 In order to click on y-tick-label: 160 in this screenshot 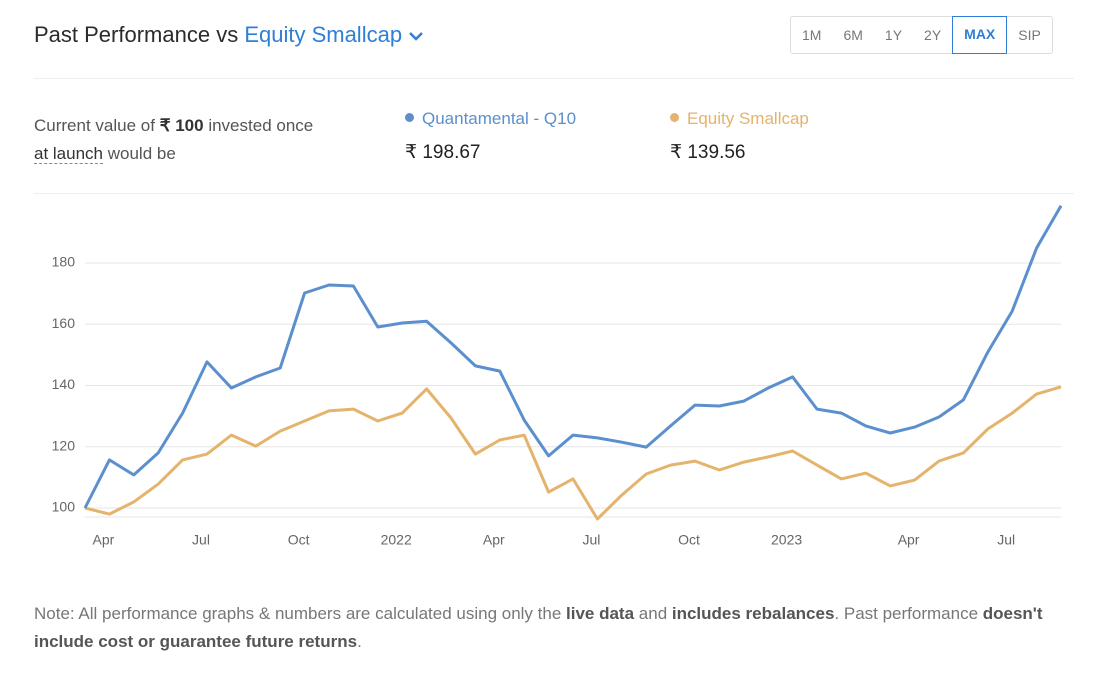, I will do `click(64, 323)`.